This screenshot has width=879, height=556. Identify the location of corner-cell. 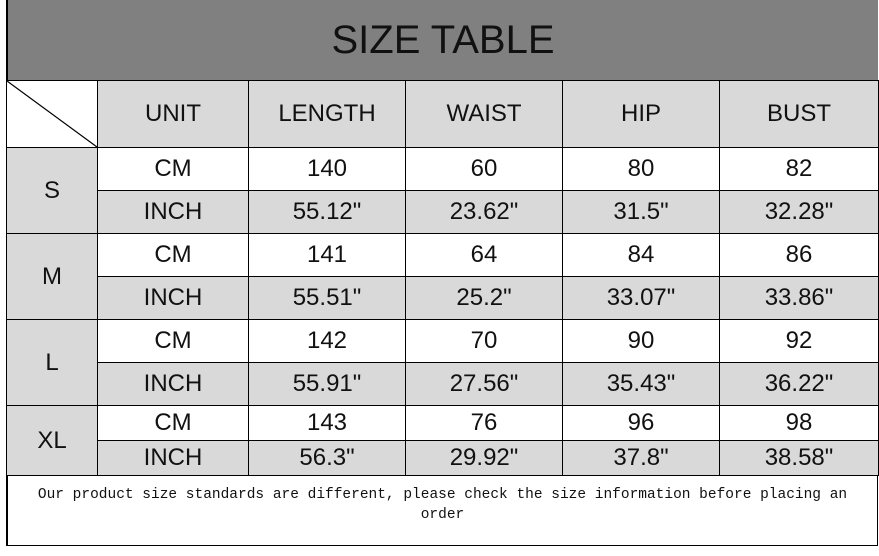
(52, 114).